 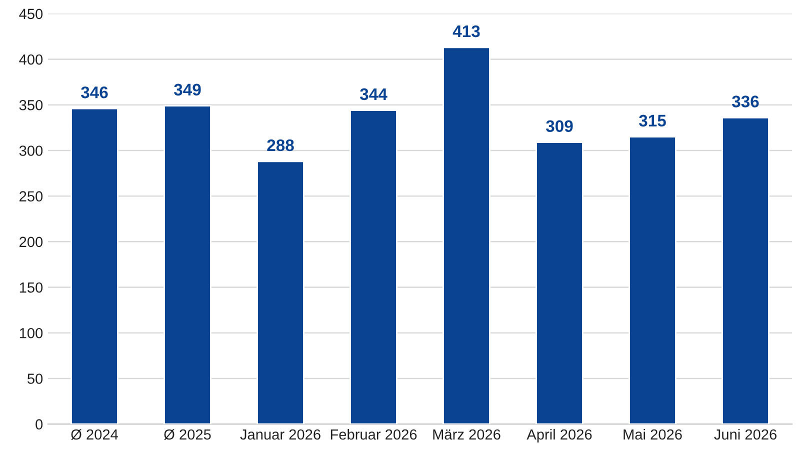 I want to click on data-label: 413, so click(x=466, y=31).